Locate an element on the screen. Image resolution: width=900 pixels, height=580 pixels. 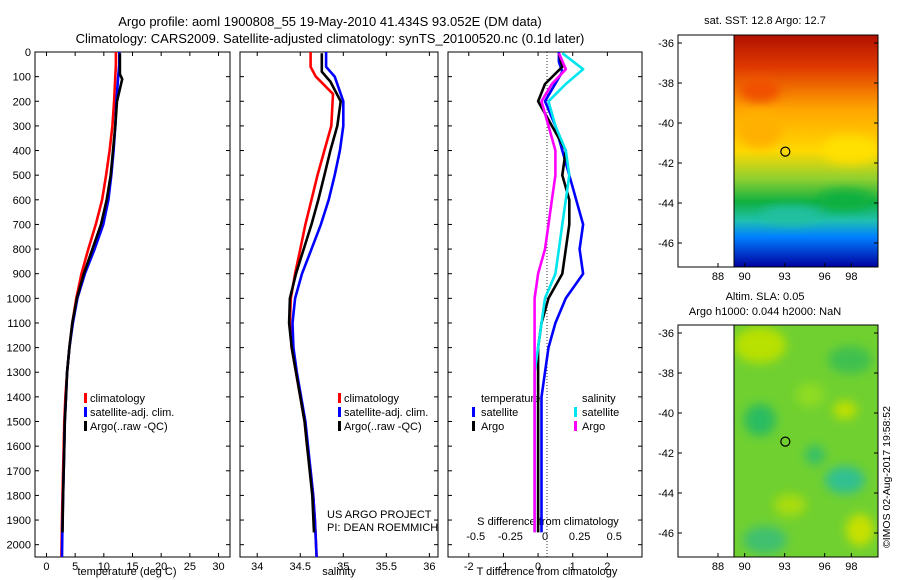
depth-tick-label: 200 is located at coordinates (22, 102).